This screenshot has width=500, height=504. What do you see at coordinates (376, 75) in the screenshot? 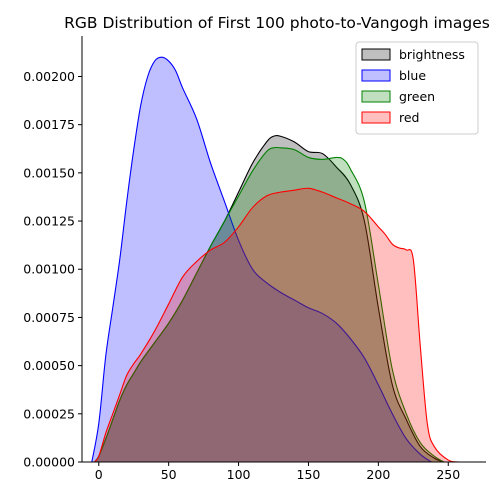
I see `legend-swatch-blue` at bounding box center [376, 75].